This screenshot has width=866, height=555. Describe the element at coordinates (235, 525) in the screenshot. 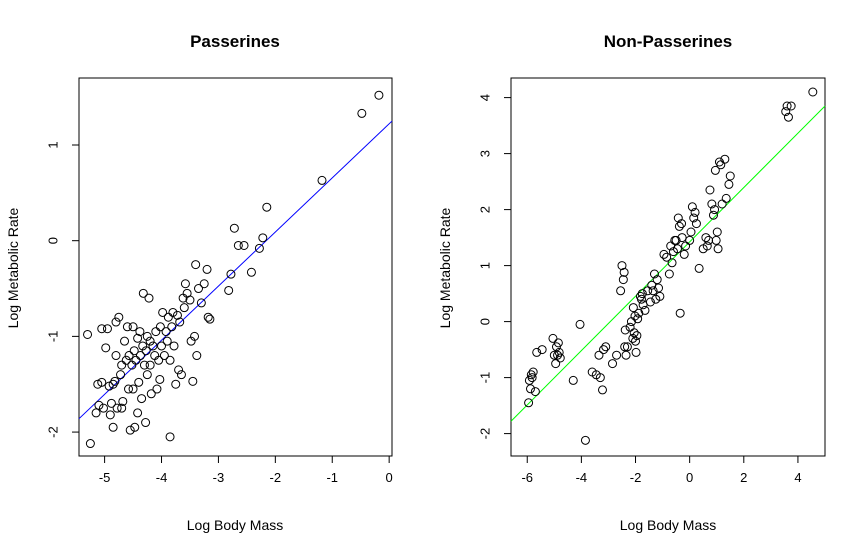

I see `x-axis-label: Log Body Mass` at that location.